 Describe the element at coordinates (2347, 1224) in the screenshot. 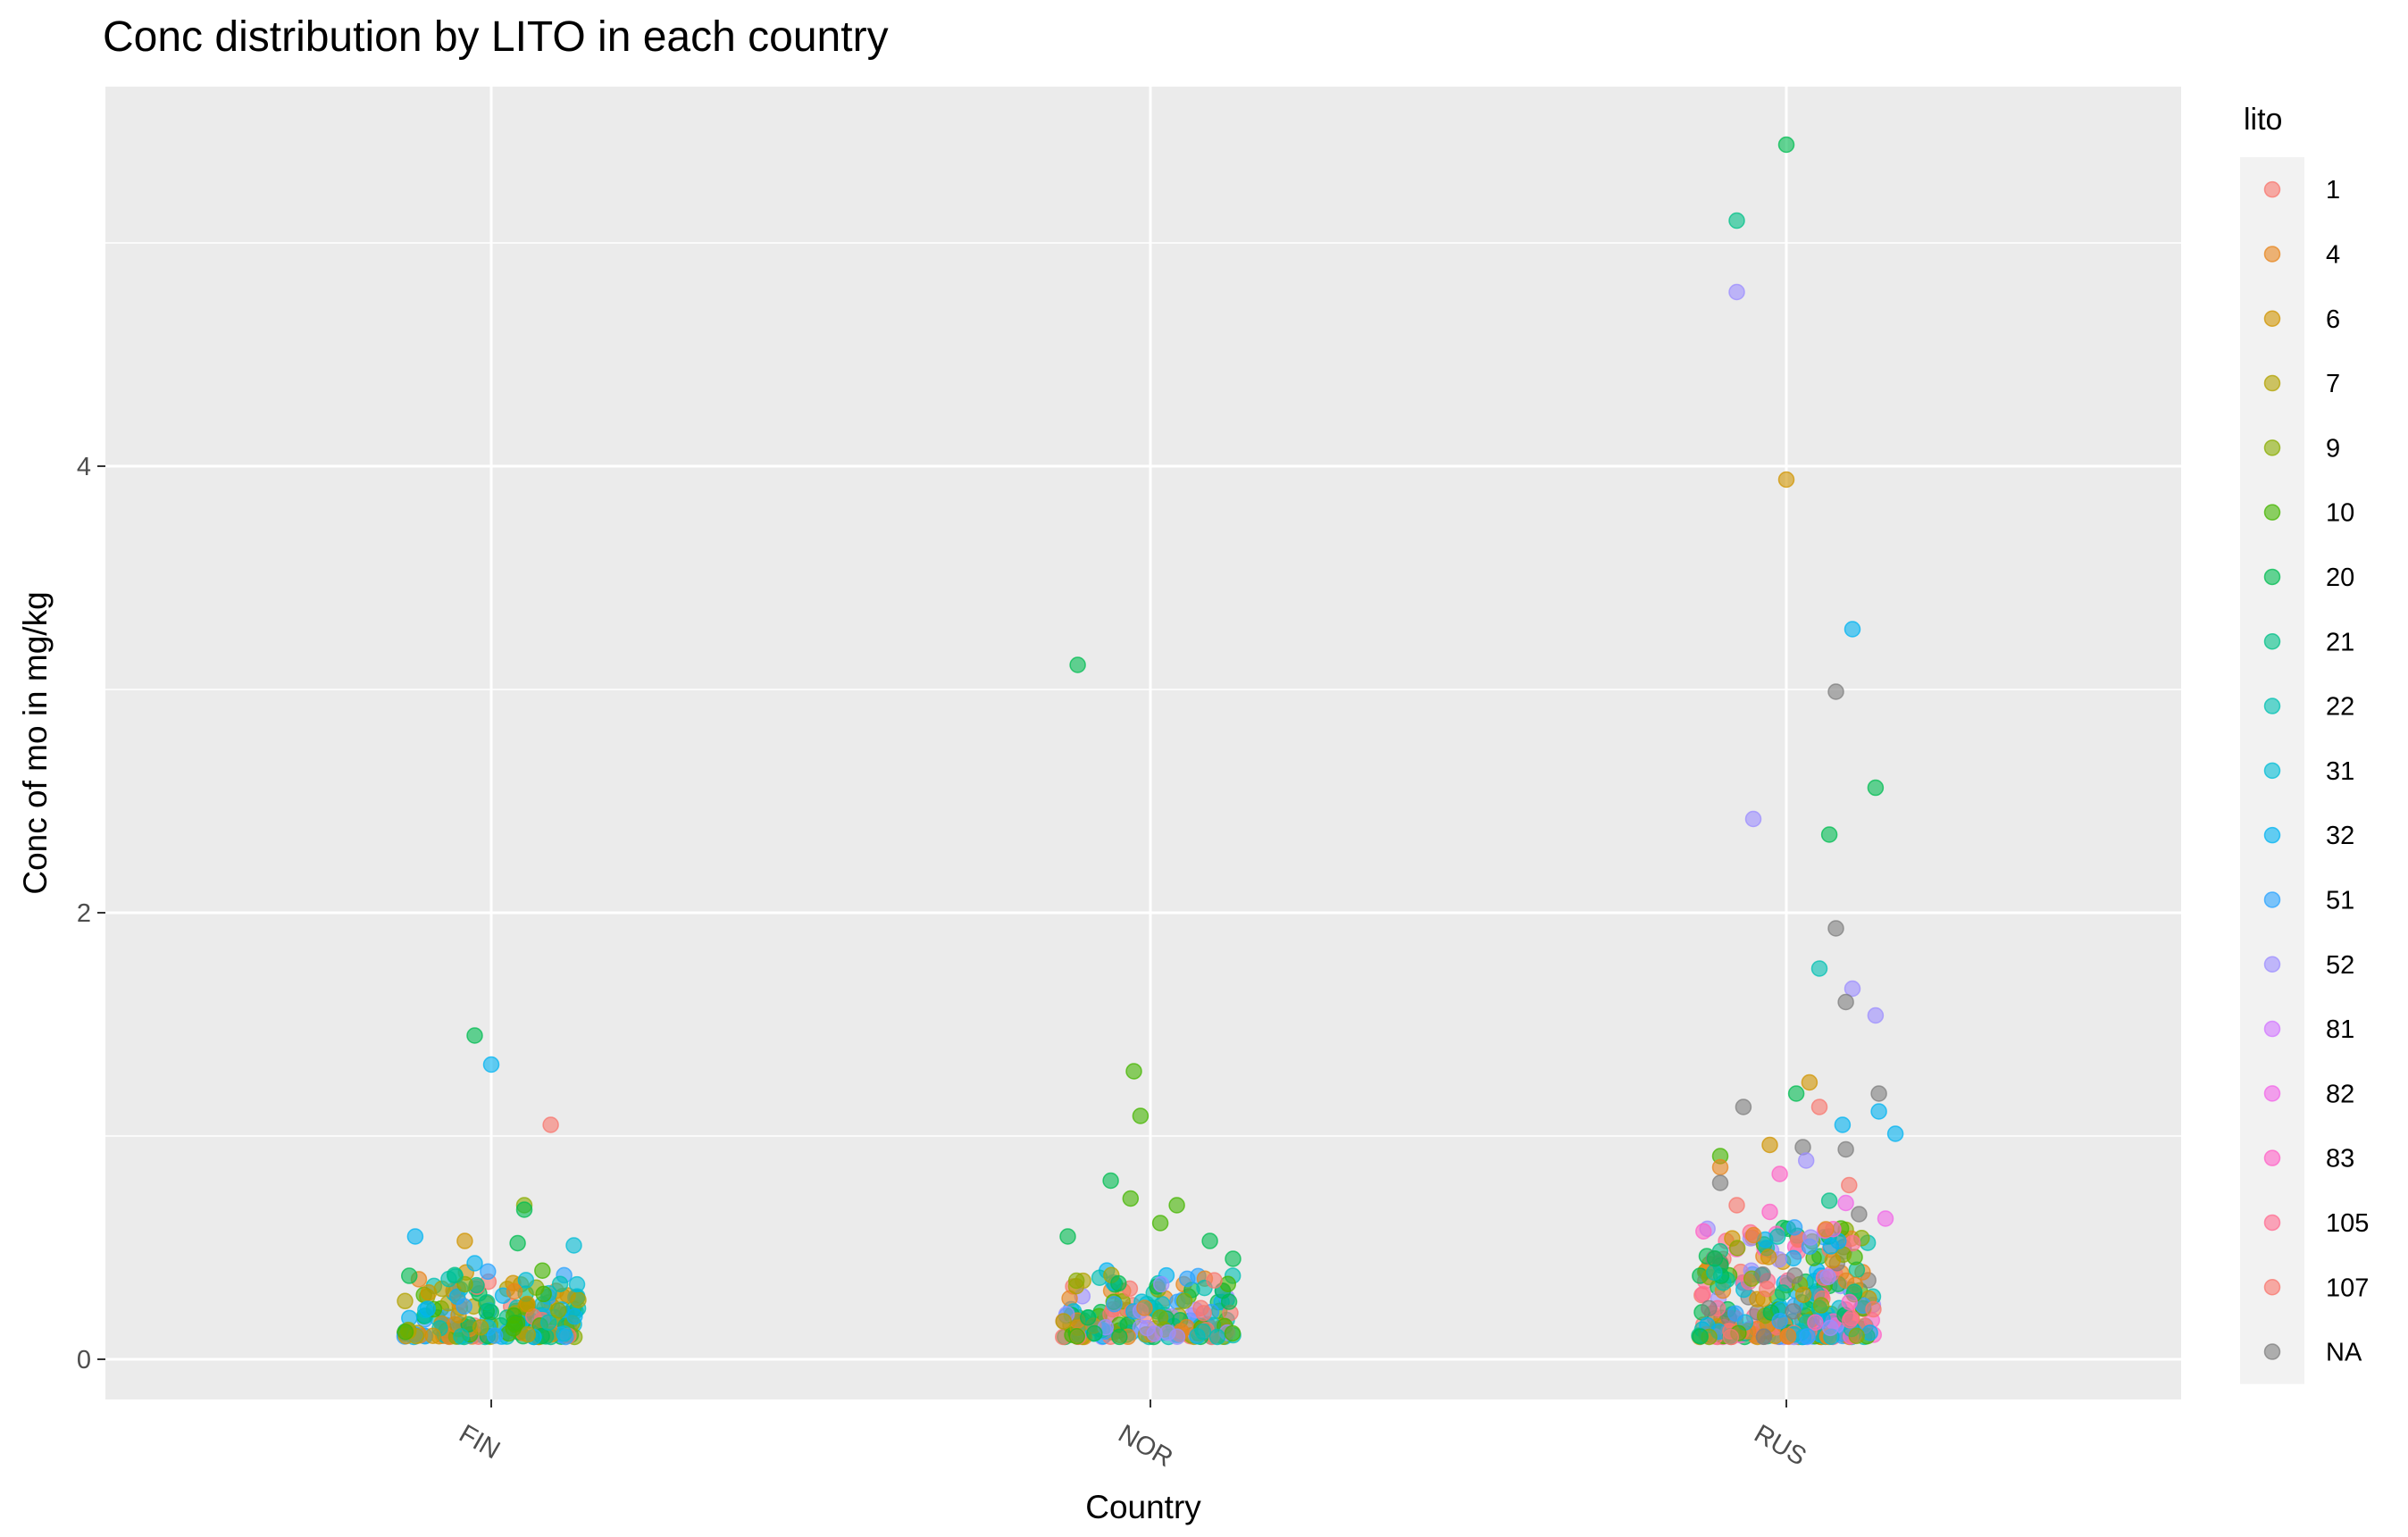

I see `legend-label: 105` at that location.